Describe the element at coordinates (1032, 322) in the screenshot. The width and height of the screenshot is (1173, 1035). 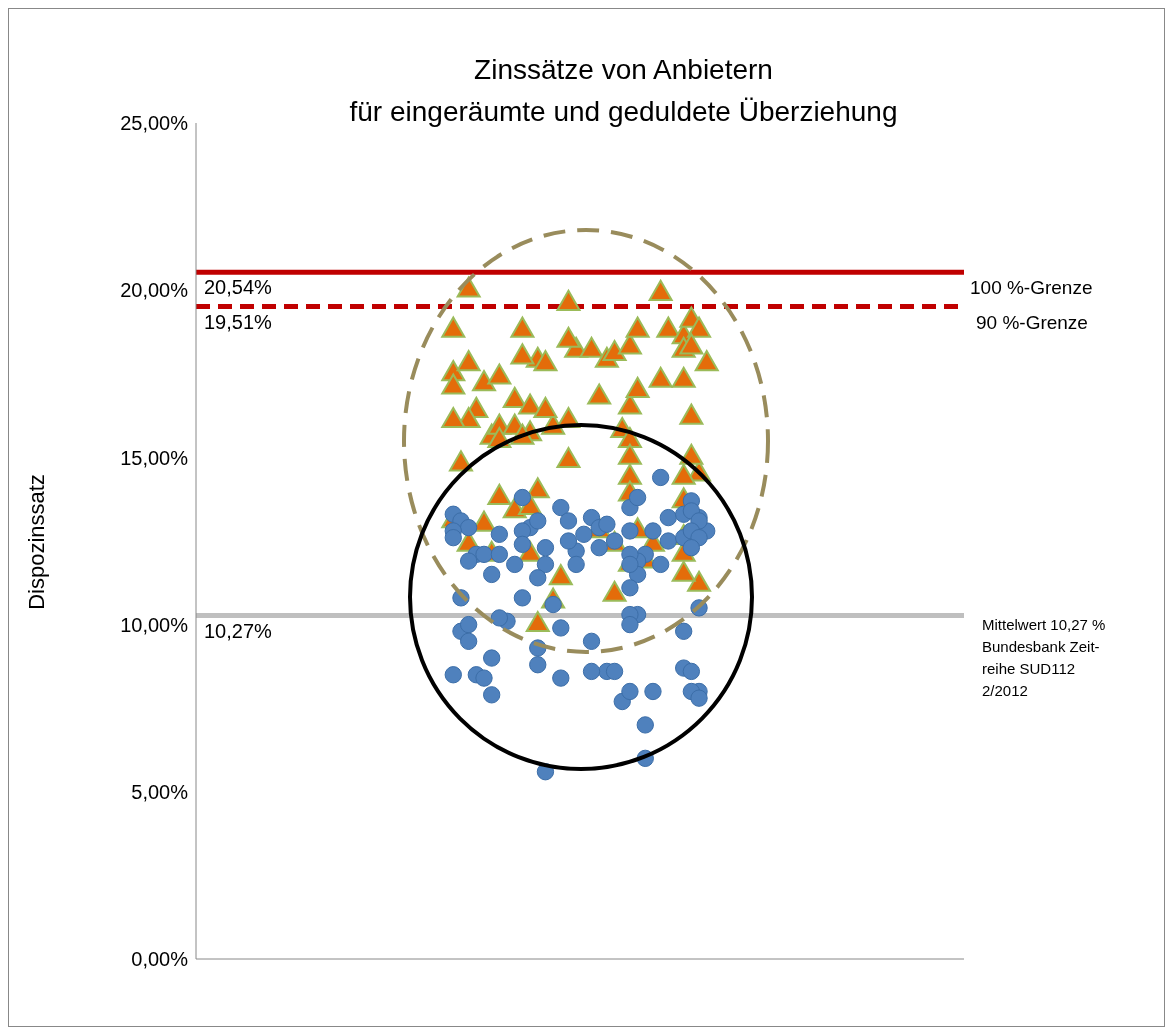
I see `text: 90 %-Grenze` at that location.